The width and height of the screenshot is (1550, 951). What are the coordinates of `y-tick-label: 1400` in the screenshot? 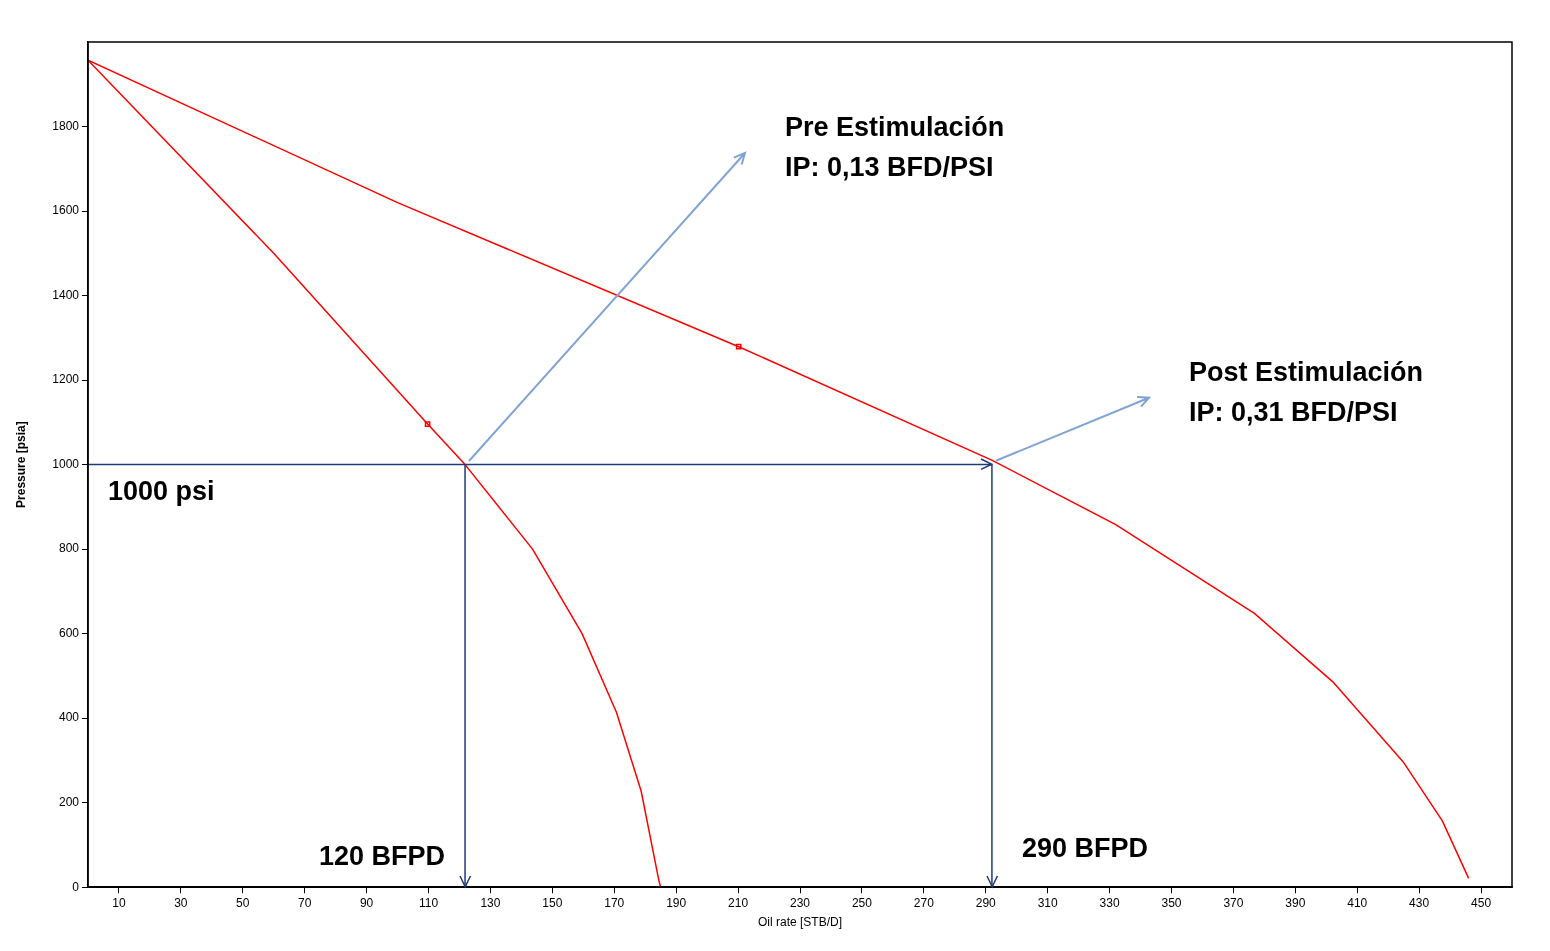 It's located at (66, 294).